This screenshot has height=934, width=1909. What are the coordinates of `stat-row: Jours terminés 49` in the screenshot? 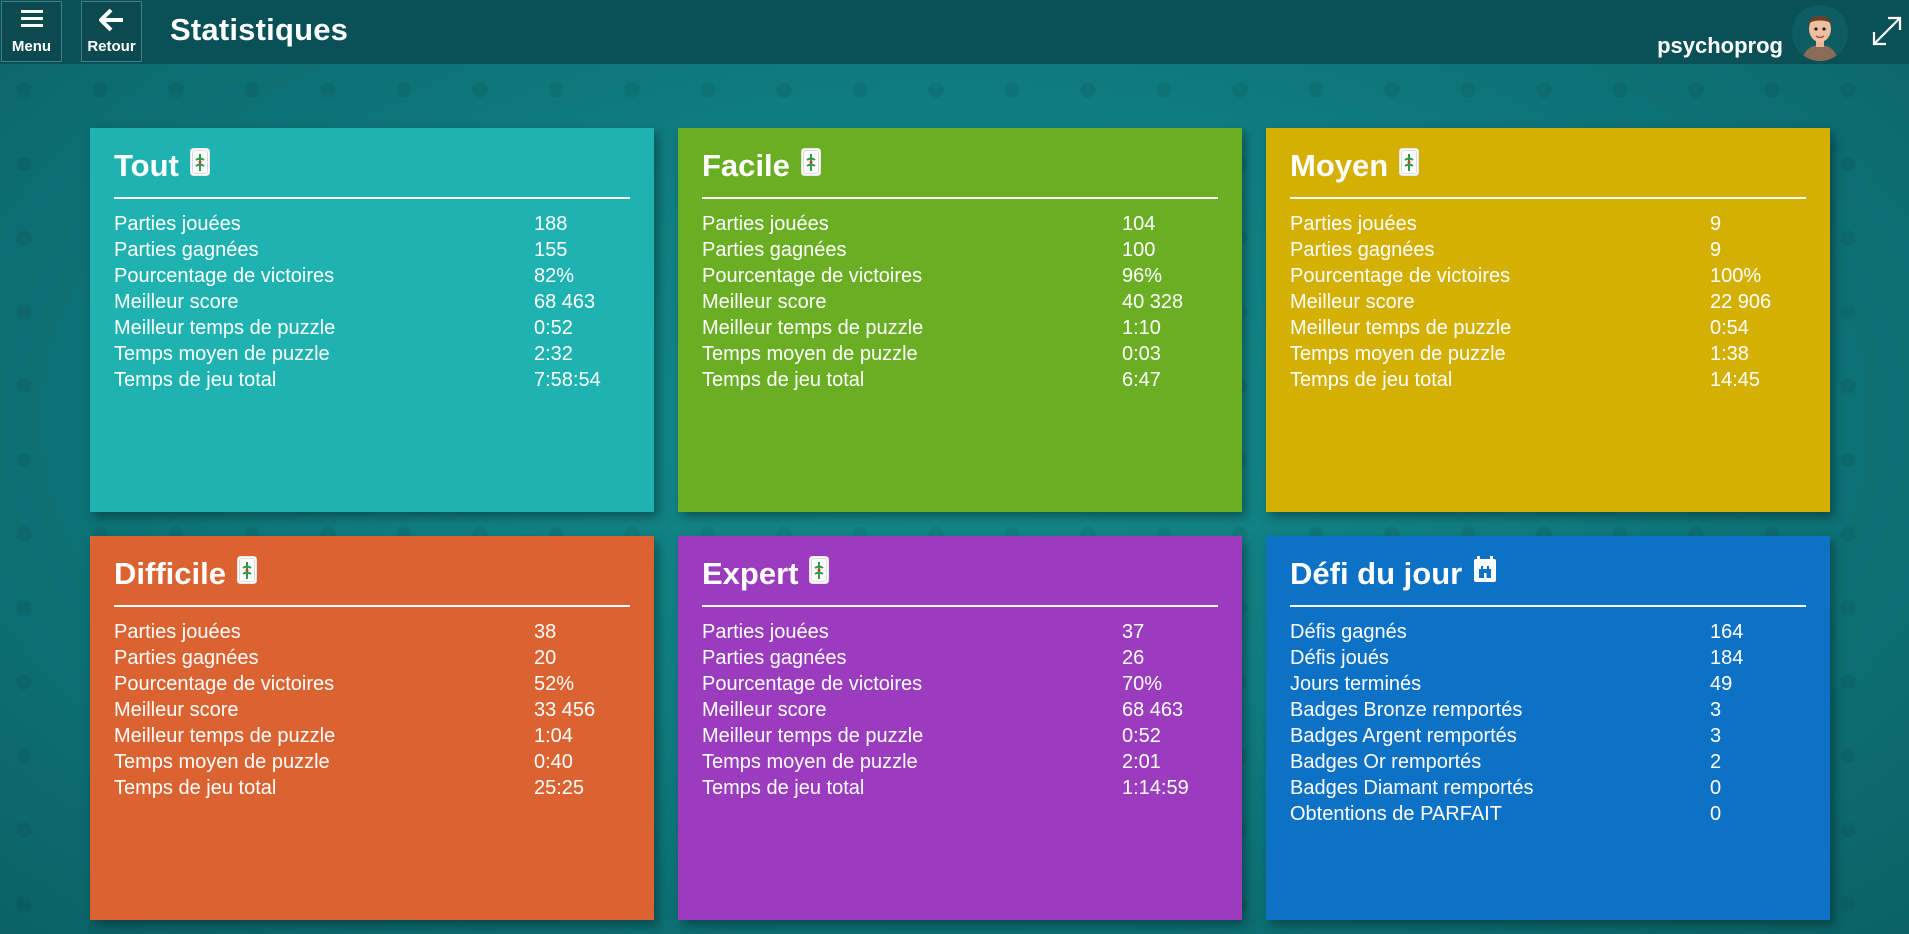 It's located at (1548, 684).